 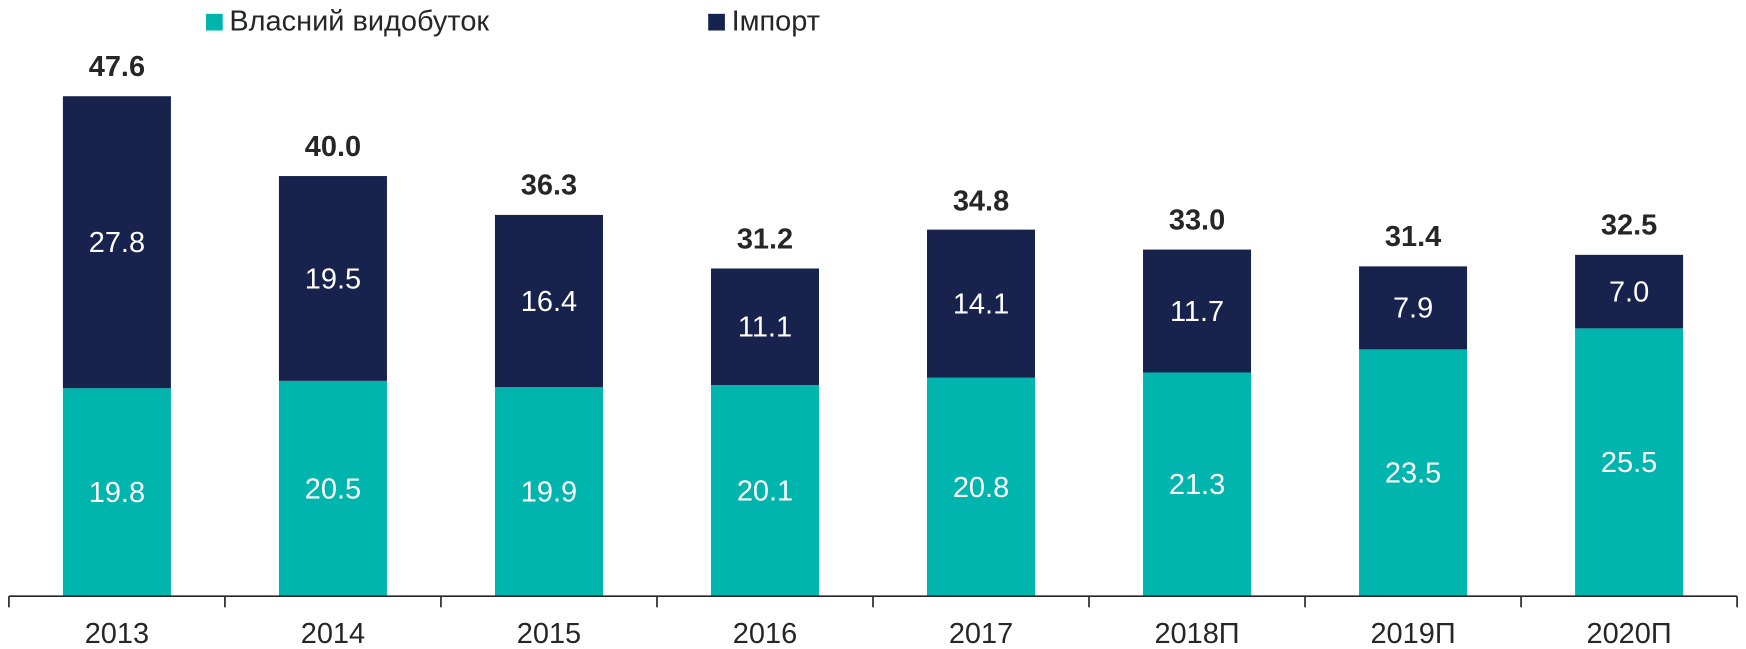 I want to click on value-label: 20.1, so click(x=765, y=492).